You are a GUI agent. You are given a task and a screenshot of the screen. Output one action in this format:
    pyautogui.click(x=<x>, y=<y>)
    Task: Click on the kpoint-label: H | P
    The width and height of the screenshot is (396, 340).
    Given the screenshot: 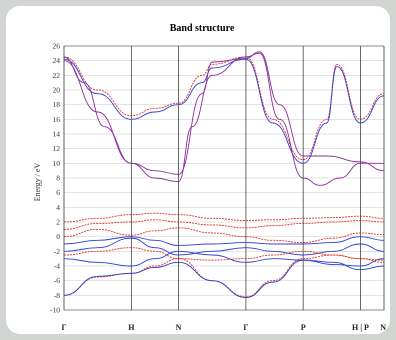 What is the action you would take?
    pyautogui.click(x=360, y=327)
    